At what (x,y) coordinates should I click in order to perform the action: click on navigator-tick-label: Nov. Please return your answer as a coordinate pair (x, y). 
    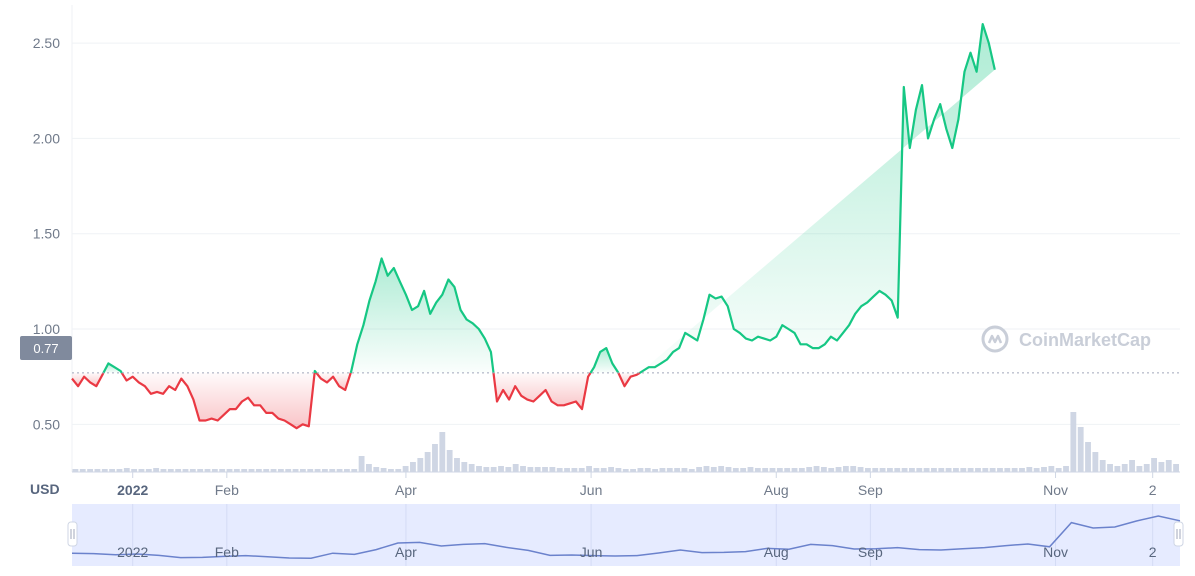
    Looking at the image, I should click on (1055, 552).